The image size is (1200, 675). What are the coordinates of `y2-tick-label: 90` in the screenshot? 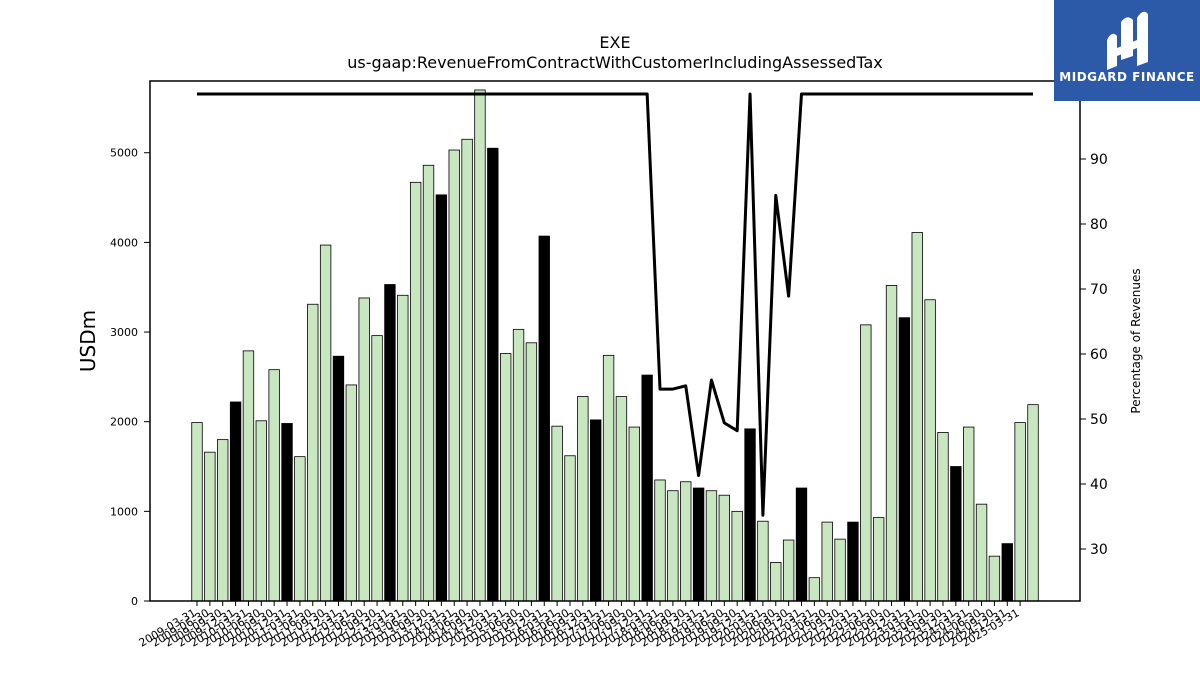 It's located at (1099, 160).